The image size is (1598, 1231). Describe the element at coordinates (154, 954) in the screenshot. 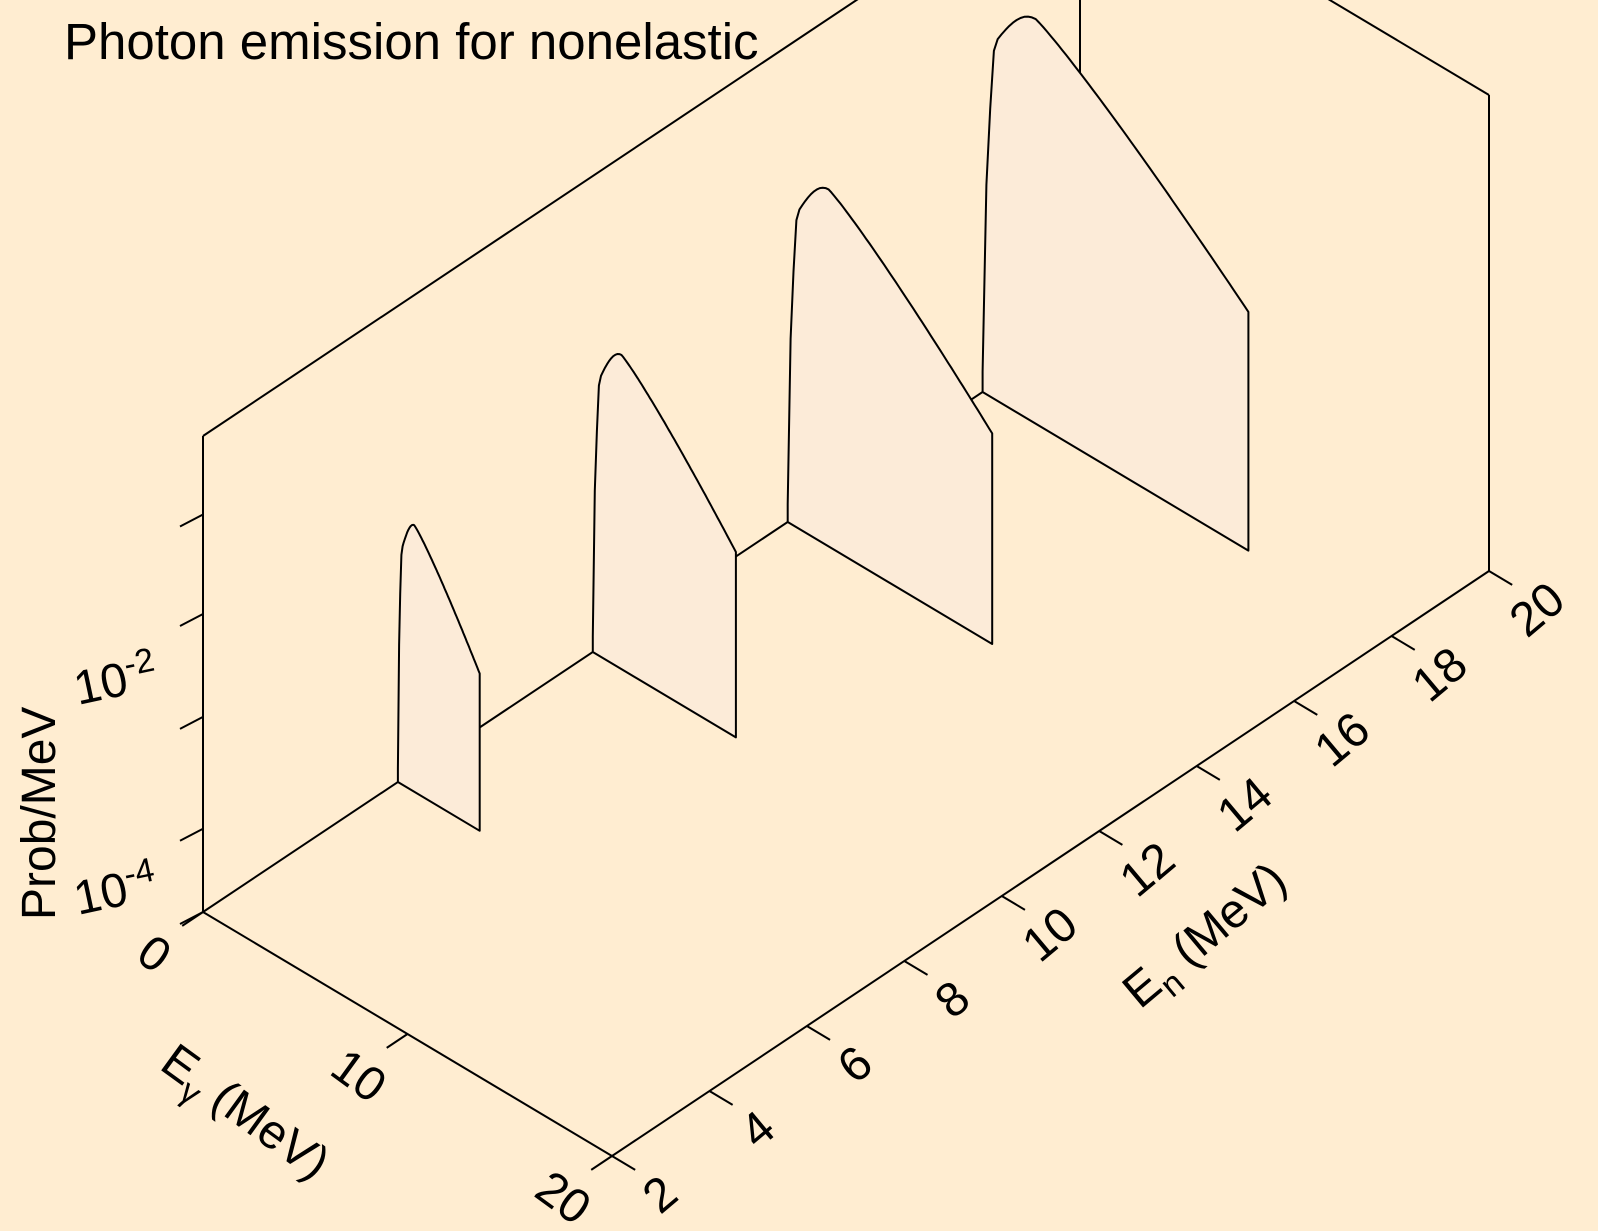

I see `x-tick-label-0: 0` at that location.